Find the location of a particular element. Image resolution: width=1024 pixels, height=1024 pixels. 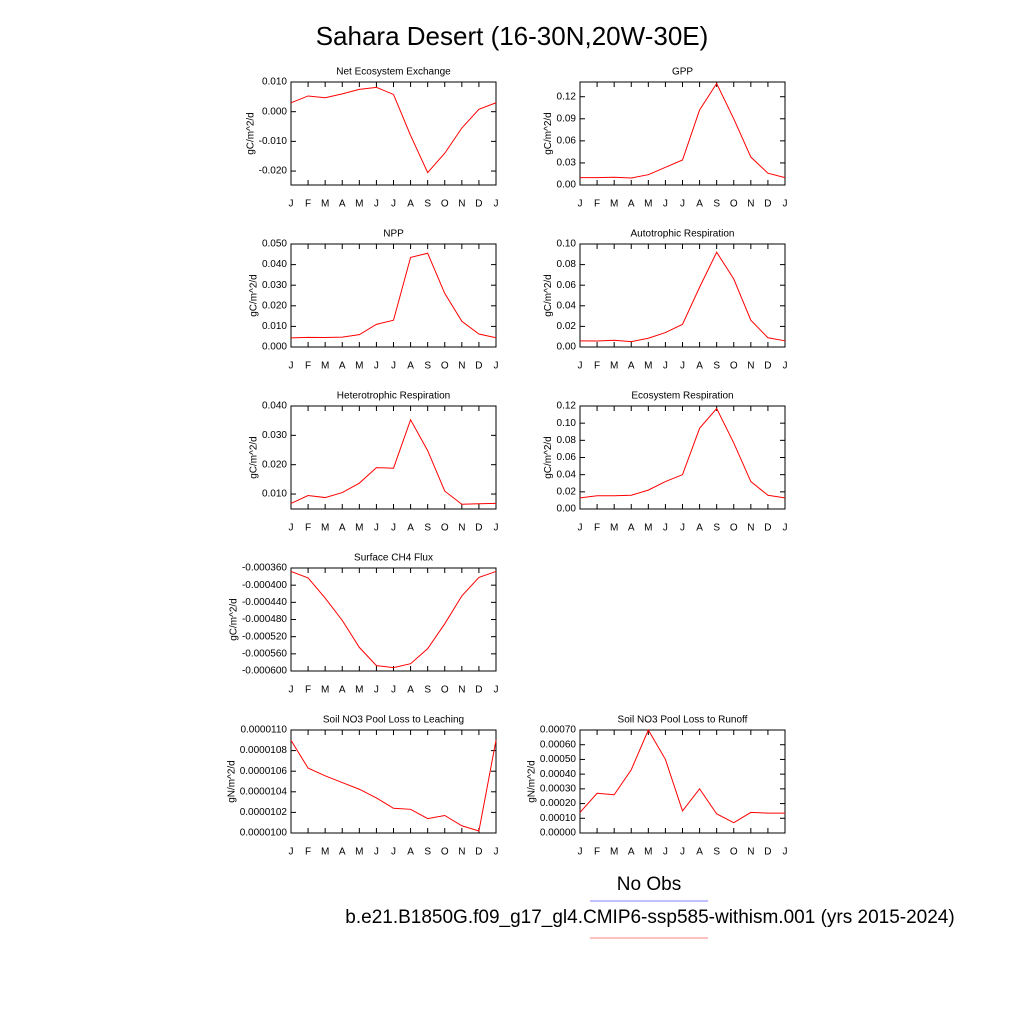

y-tick-label: 0.09 is located at coordinates (567, 118).